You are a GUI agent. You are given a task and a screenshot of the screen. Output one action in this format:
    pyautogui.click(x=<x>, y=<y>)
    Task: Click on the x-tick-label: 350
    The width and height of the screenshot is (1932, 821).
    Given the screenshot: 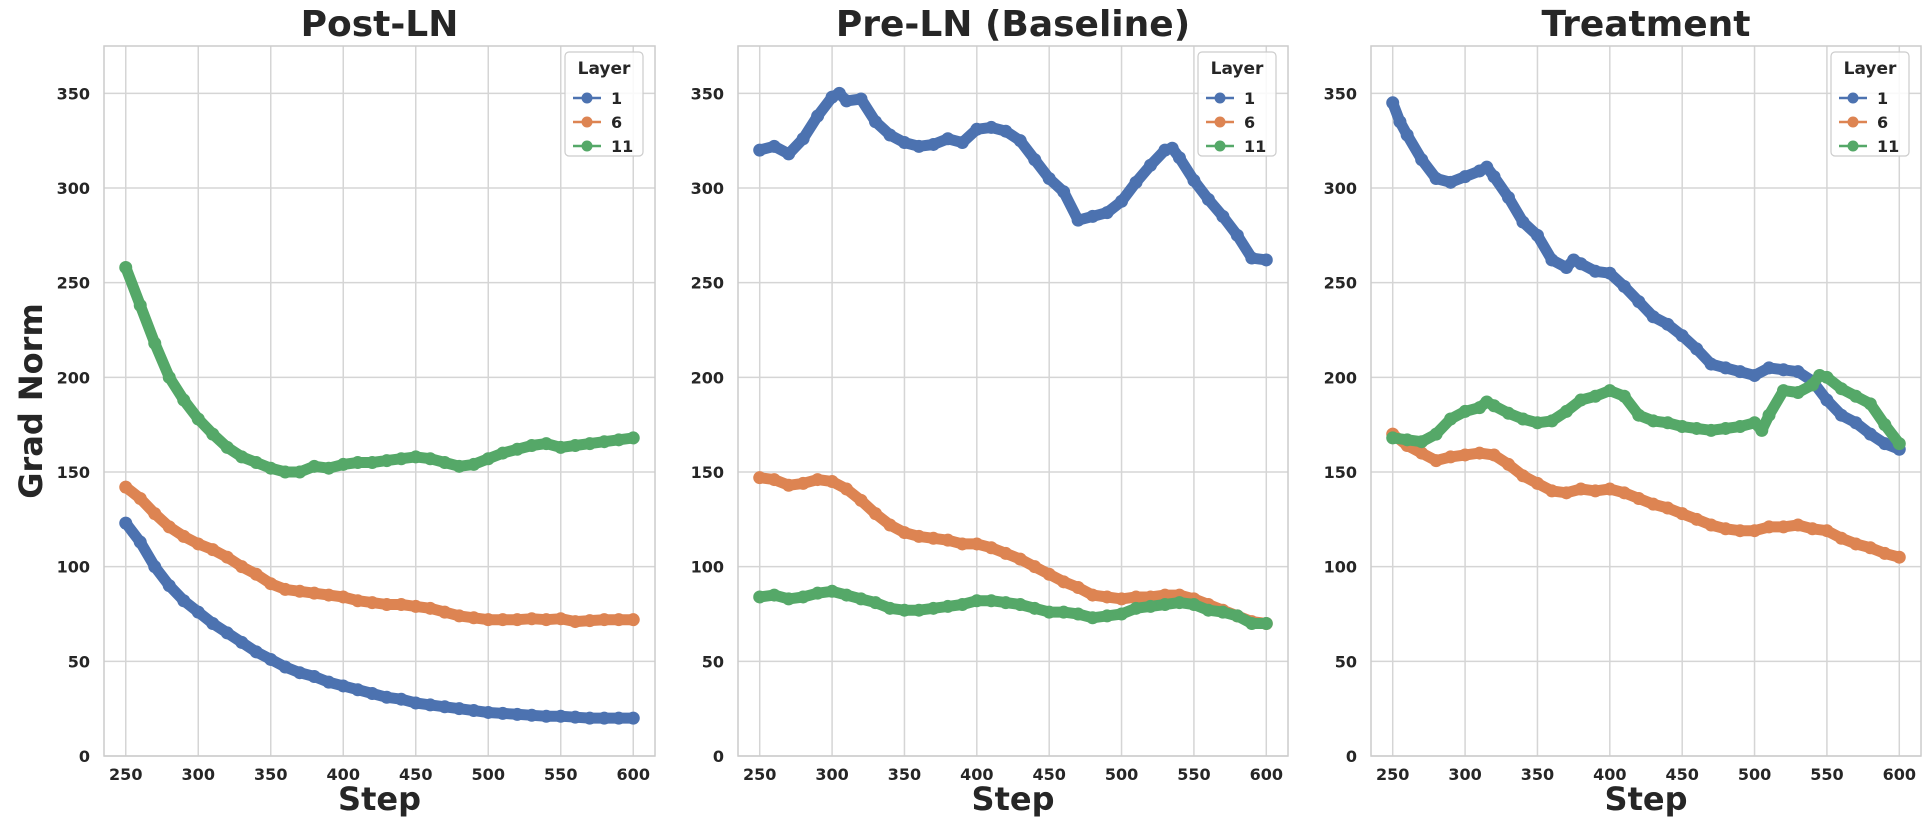 What is the action you would take?
    pyautogui.click(x=270, y=774)
    